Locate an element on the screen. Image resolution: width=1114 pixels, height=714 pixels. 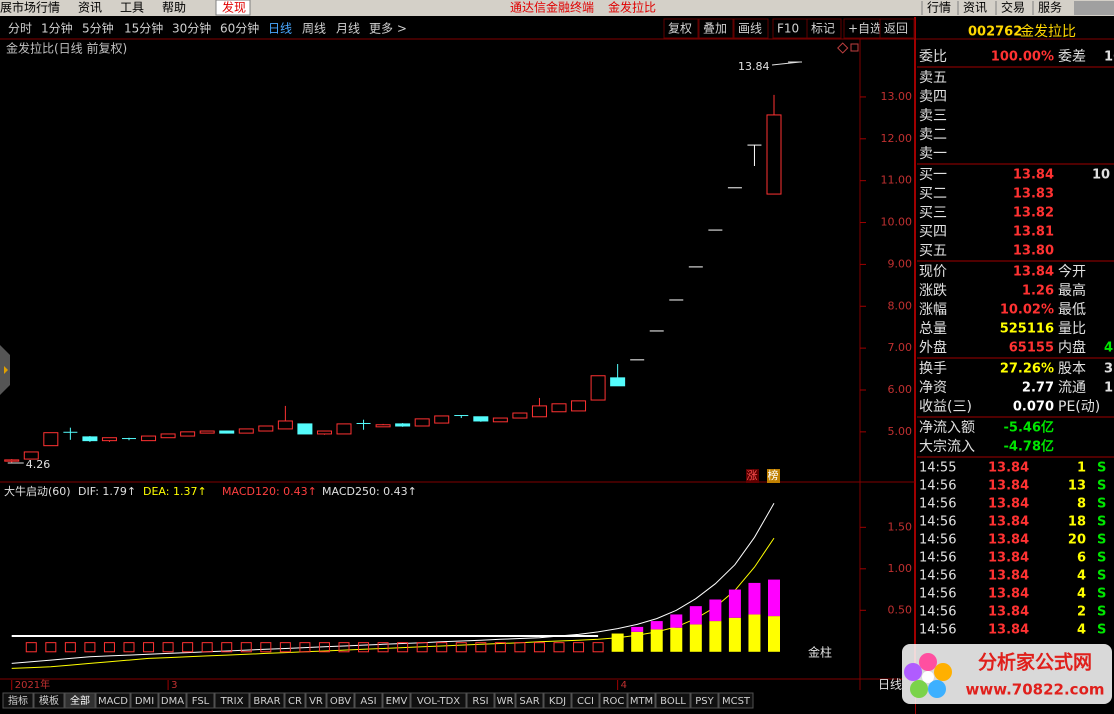
trade-volume: 2 is located at coordinates (1081, 612).